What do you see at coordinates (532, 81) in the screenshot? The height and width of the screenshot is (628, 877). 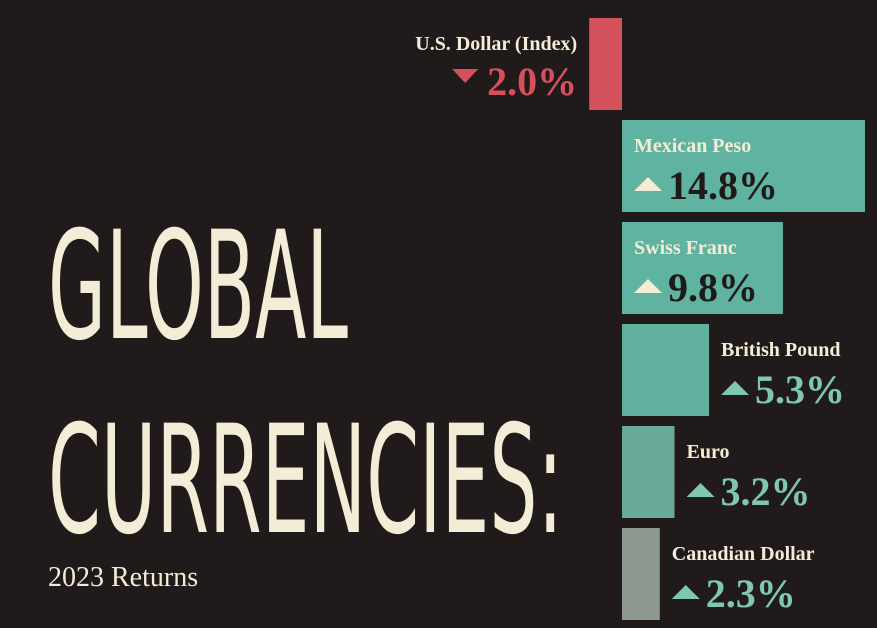 I see `value-label: 2.0%` at bounding box center [532, 81].